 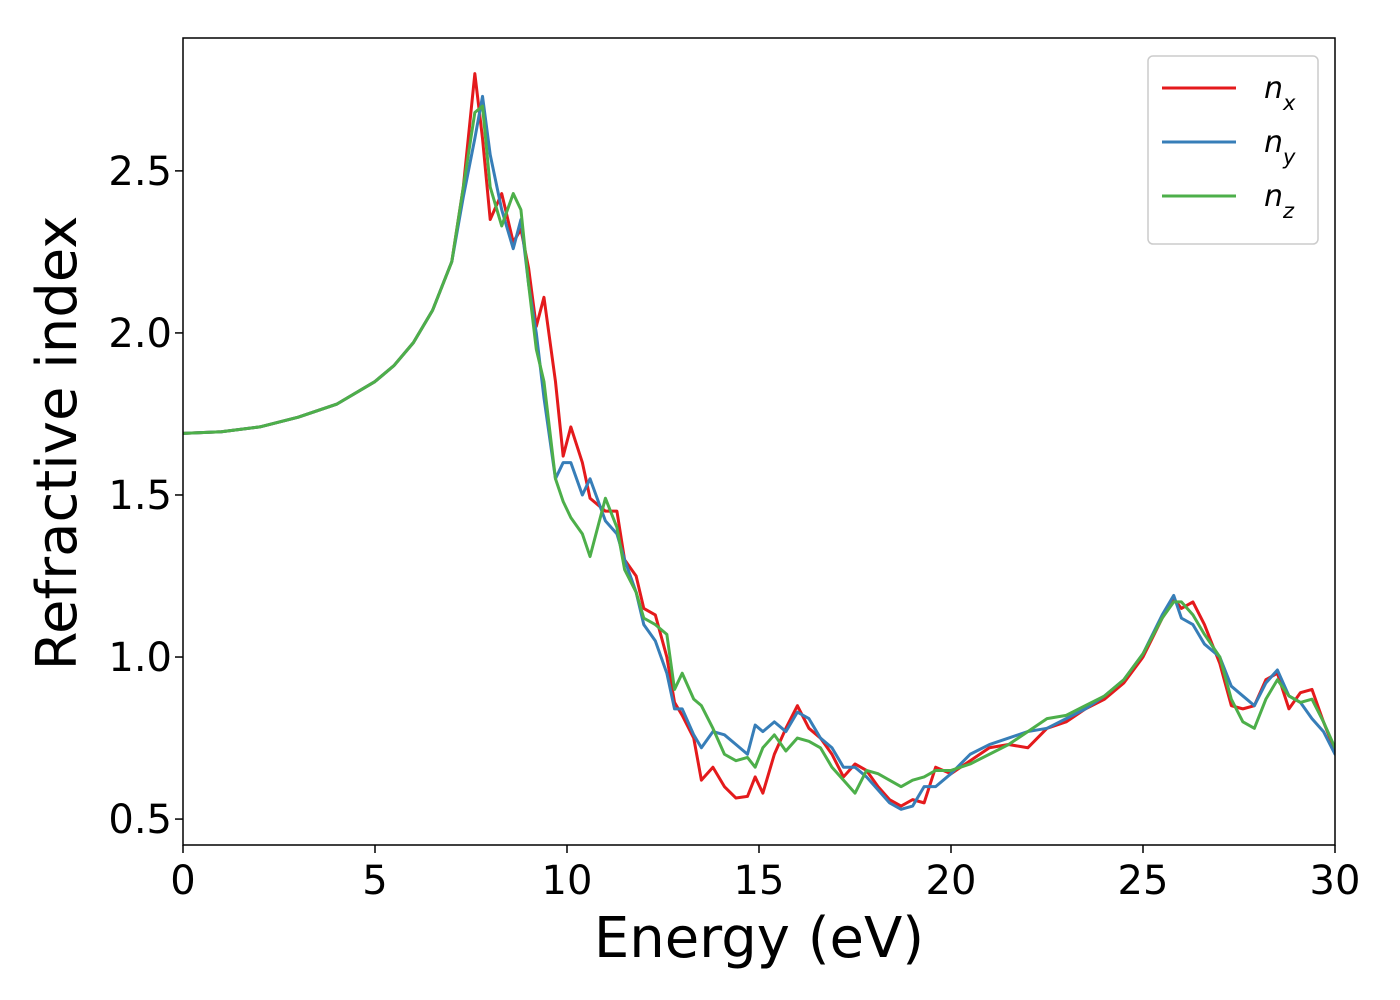 What do you see at coordinates (1143, 881) in the screenshot?
I see `x-tick-label: 25` at bounding box center [1143, 881].